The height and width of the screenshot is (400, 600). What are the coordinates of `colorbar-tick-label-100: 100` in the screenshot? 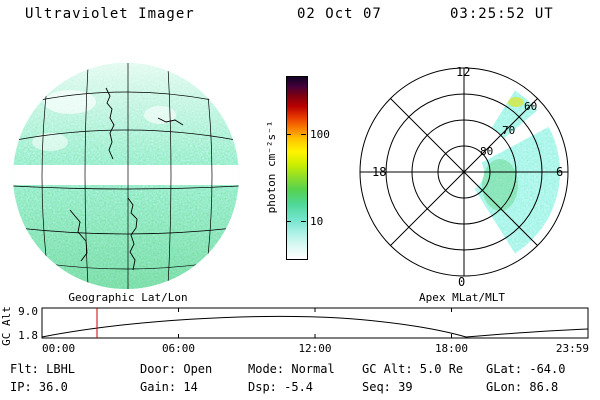 It's located at (320, 134).